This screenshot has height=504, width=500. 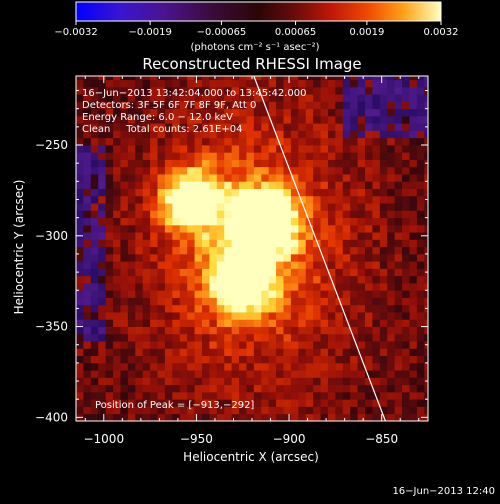 I want to click on annotation-total-counts: Clean Total counts: 2.61E+04, so click(x=162, y=129).